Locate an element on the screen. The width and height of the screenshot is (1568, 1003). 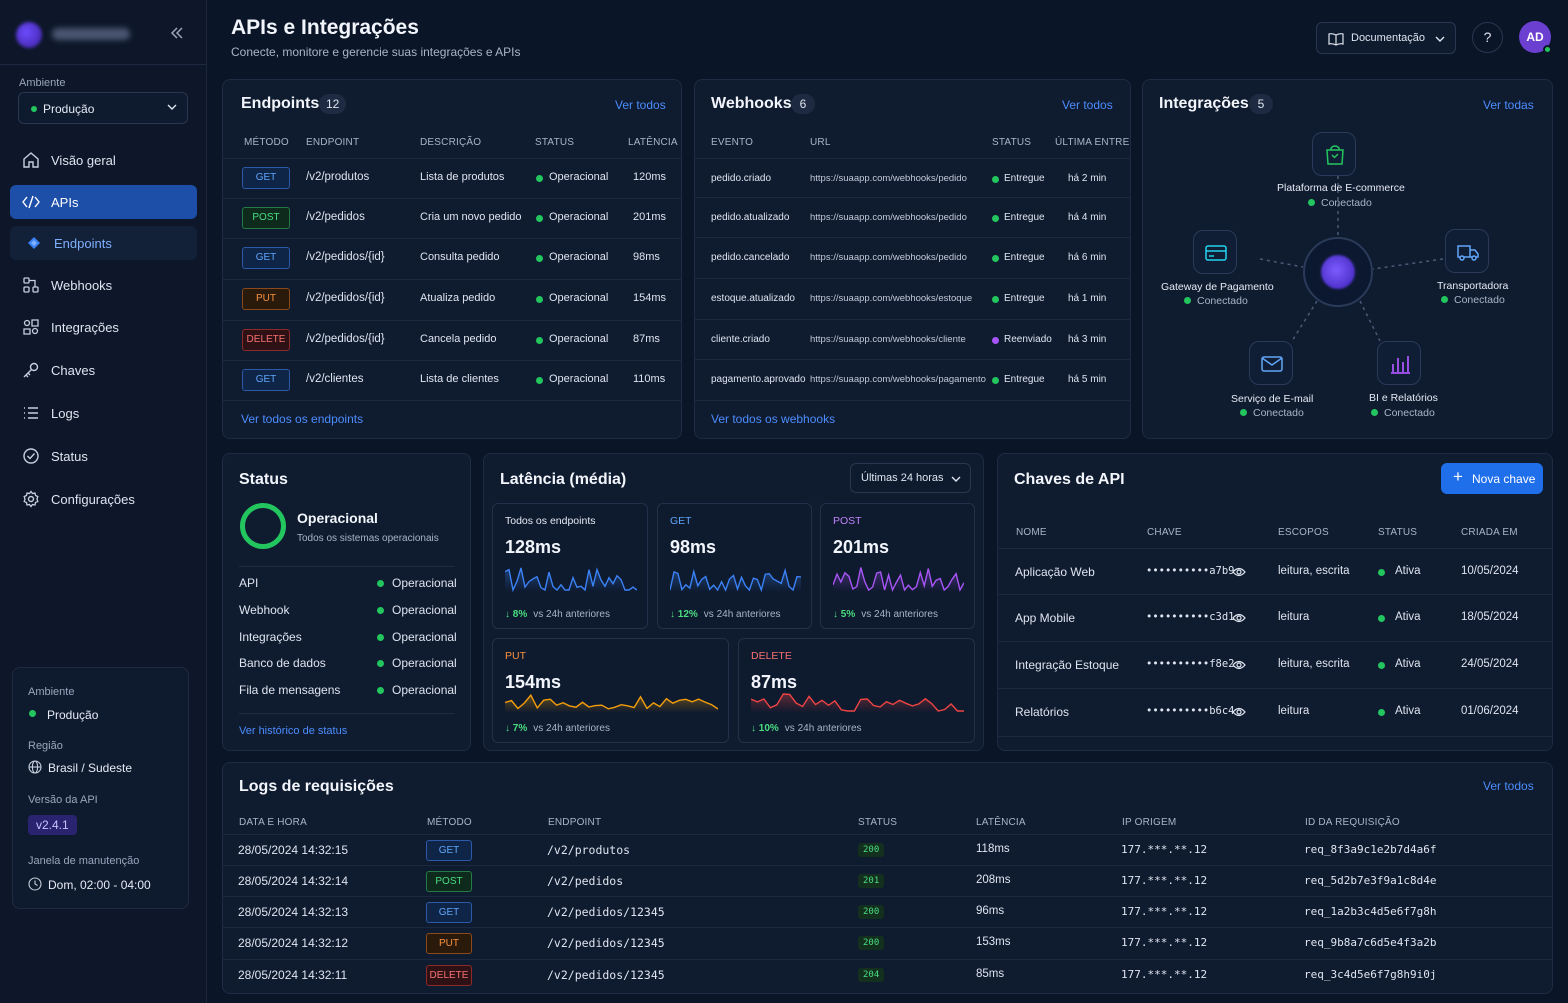
log-endpoint: /v2/pedidos is located at coordinates (585, 881).